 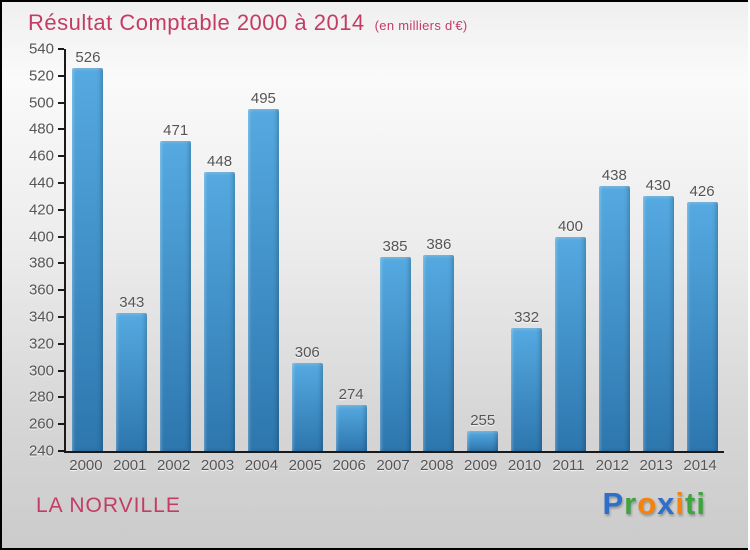 I want to click on x-axis-tick-label: 2009, so click(x=481, y=465).